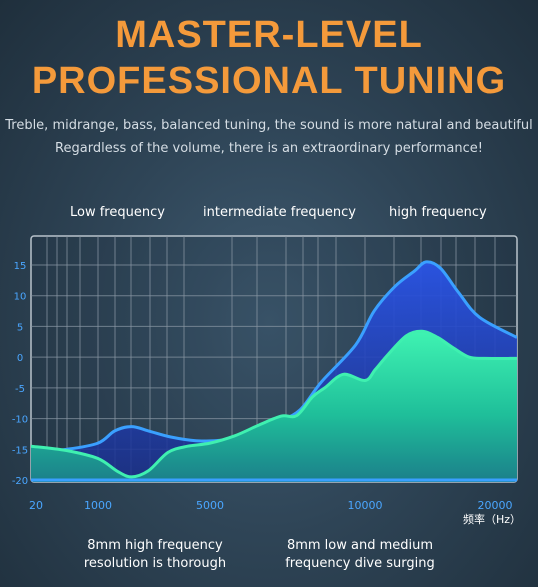  I want to click on caption-left-line-1: 8mm high frequency, so click(155, 545).